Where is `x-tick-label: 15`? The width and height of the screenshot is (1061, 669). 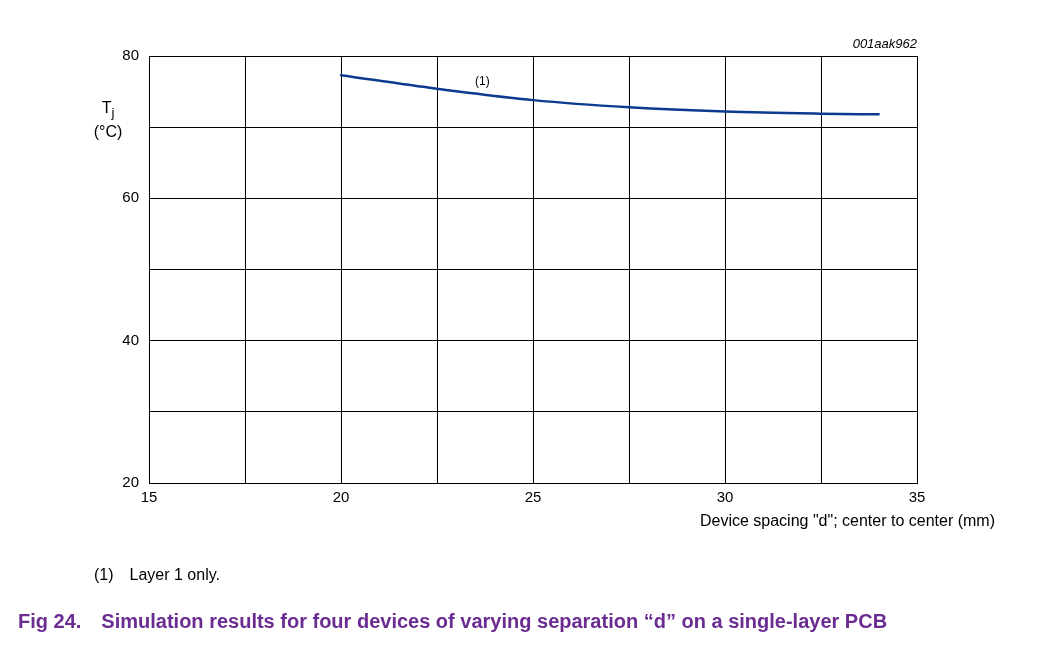
x-tick-label: 15 is located at coordinates (149, 497).